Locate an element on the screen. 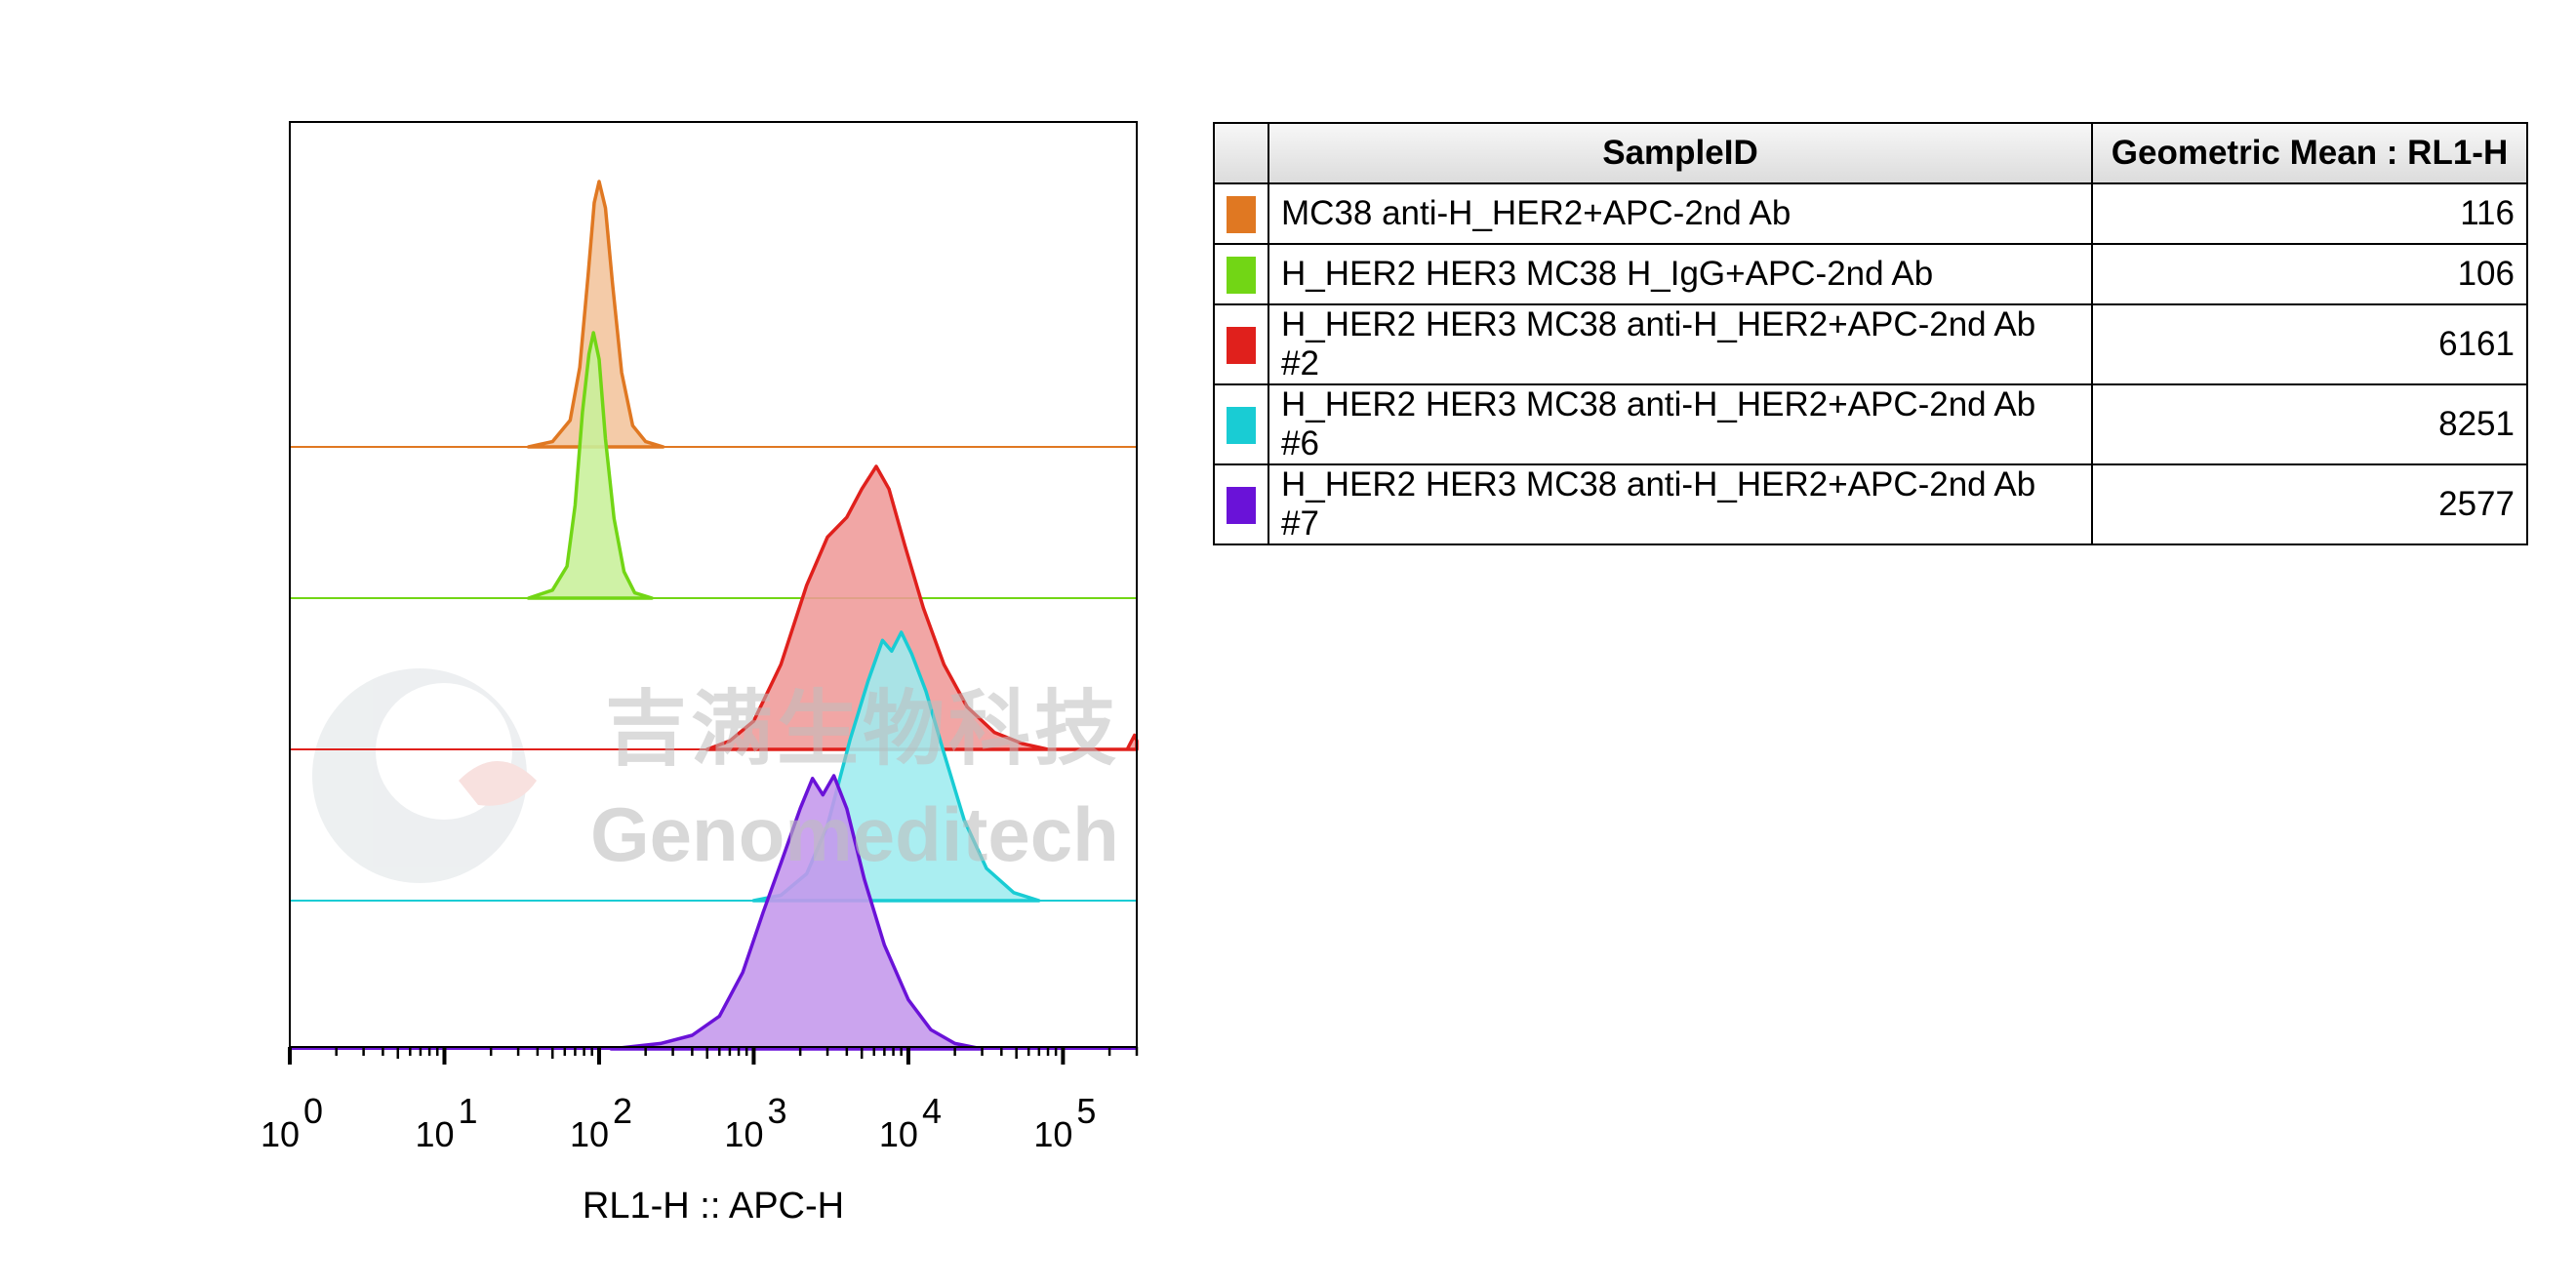  legend-row: H_HER2 HER3 MC38 H_IgG+APC-2nd Ab 106 is located at coordinates (1870, 274).